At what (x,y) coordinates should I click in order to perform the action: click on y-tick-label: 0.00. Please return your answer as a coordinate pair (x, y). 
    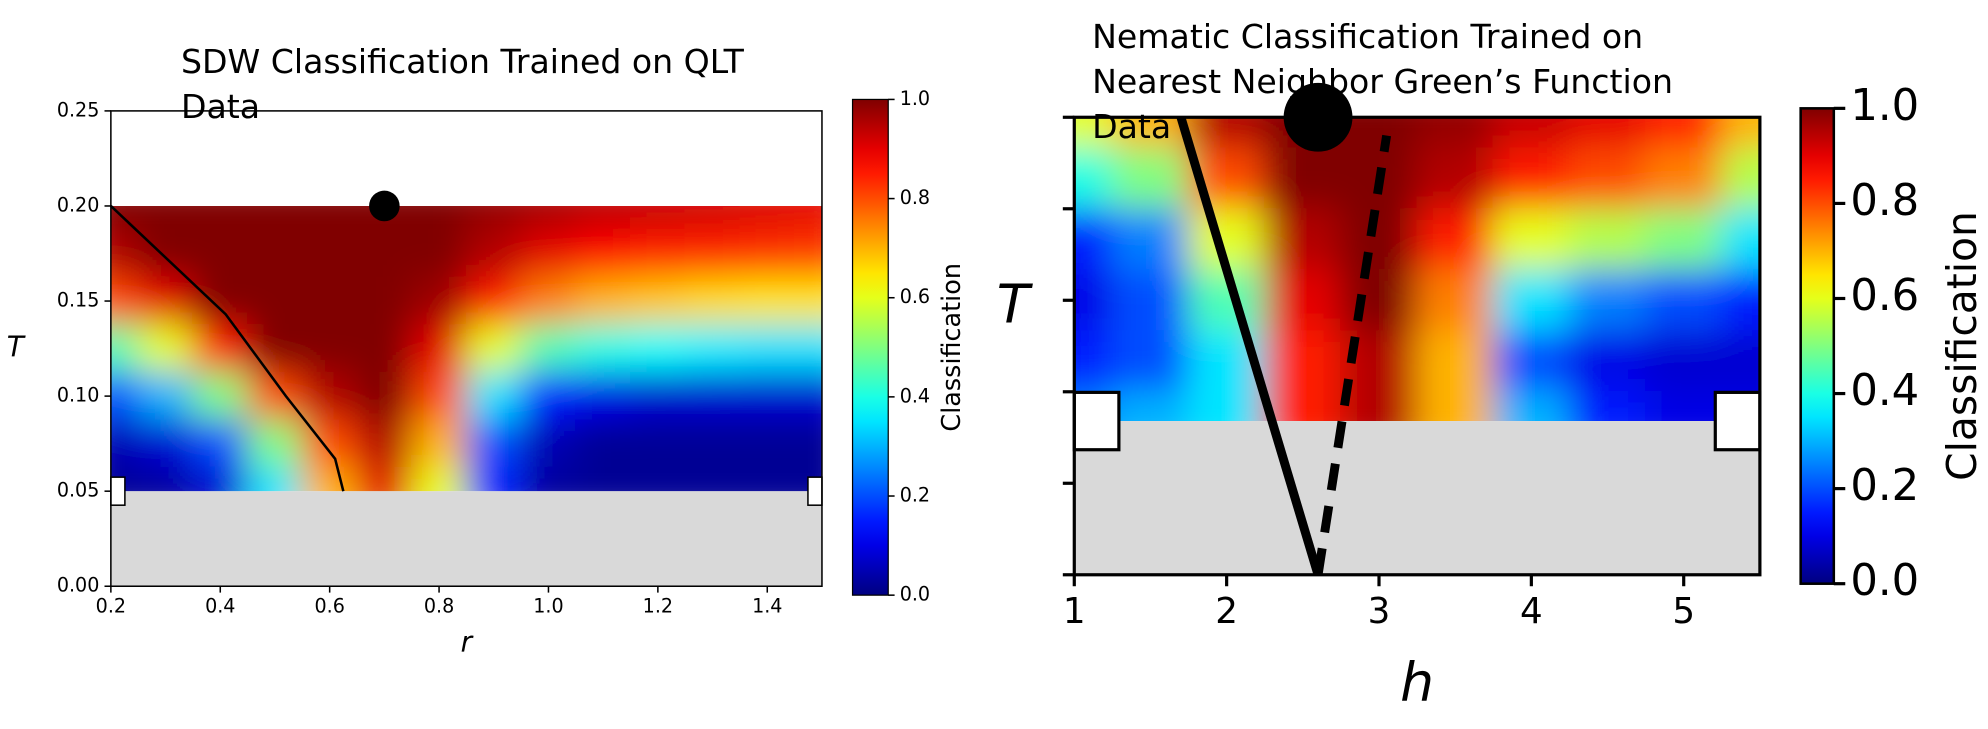
    Looking at the image, I should click on (78, 585).